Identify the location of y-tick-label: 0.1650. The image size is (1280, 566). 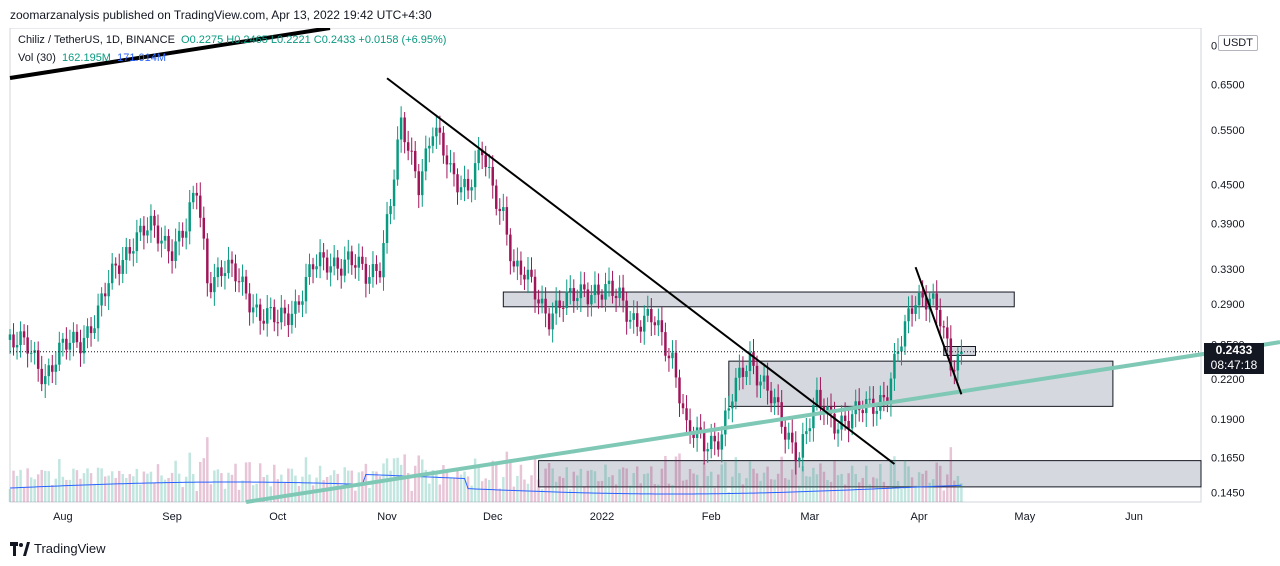
(1228, 458).